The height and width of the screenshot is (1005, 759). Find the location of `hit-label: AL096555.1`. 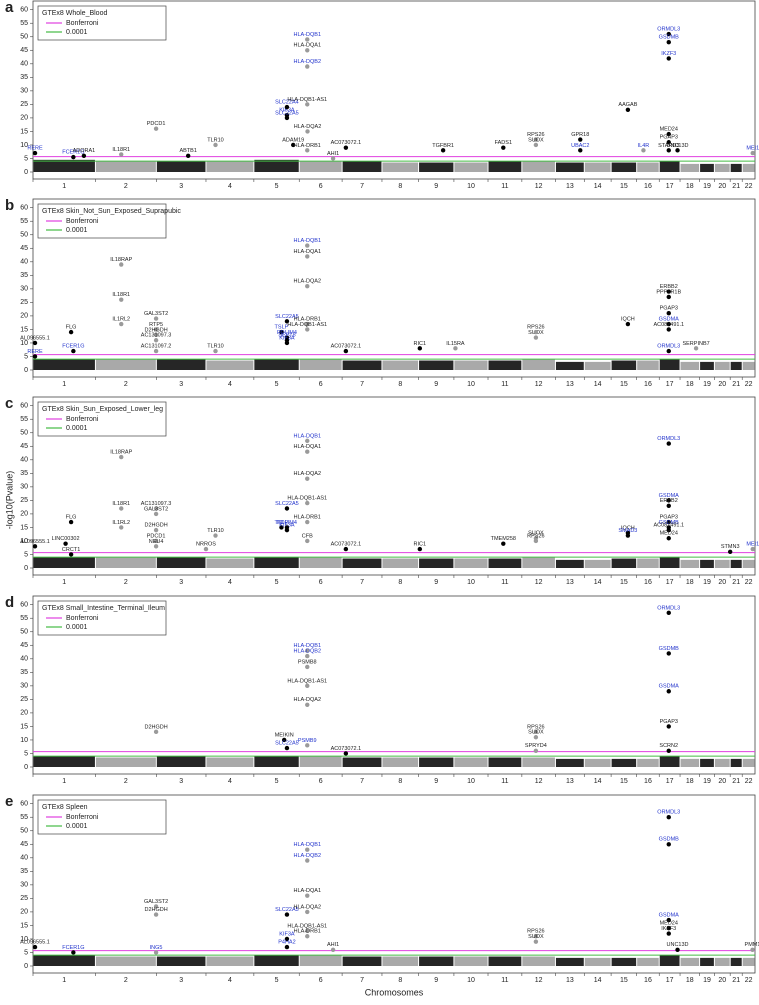

hit-label: AL096555.1 is located at coordinates (35, 338).